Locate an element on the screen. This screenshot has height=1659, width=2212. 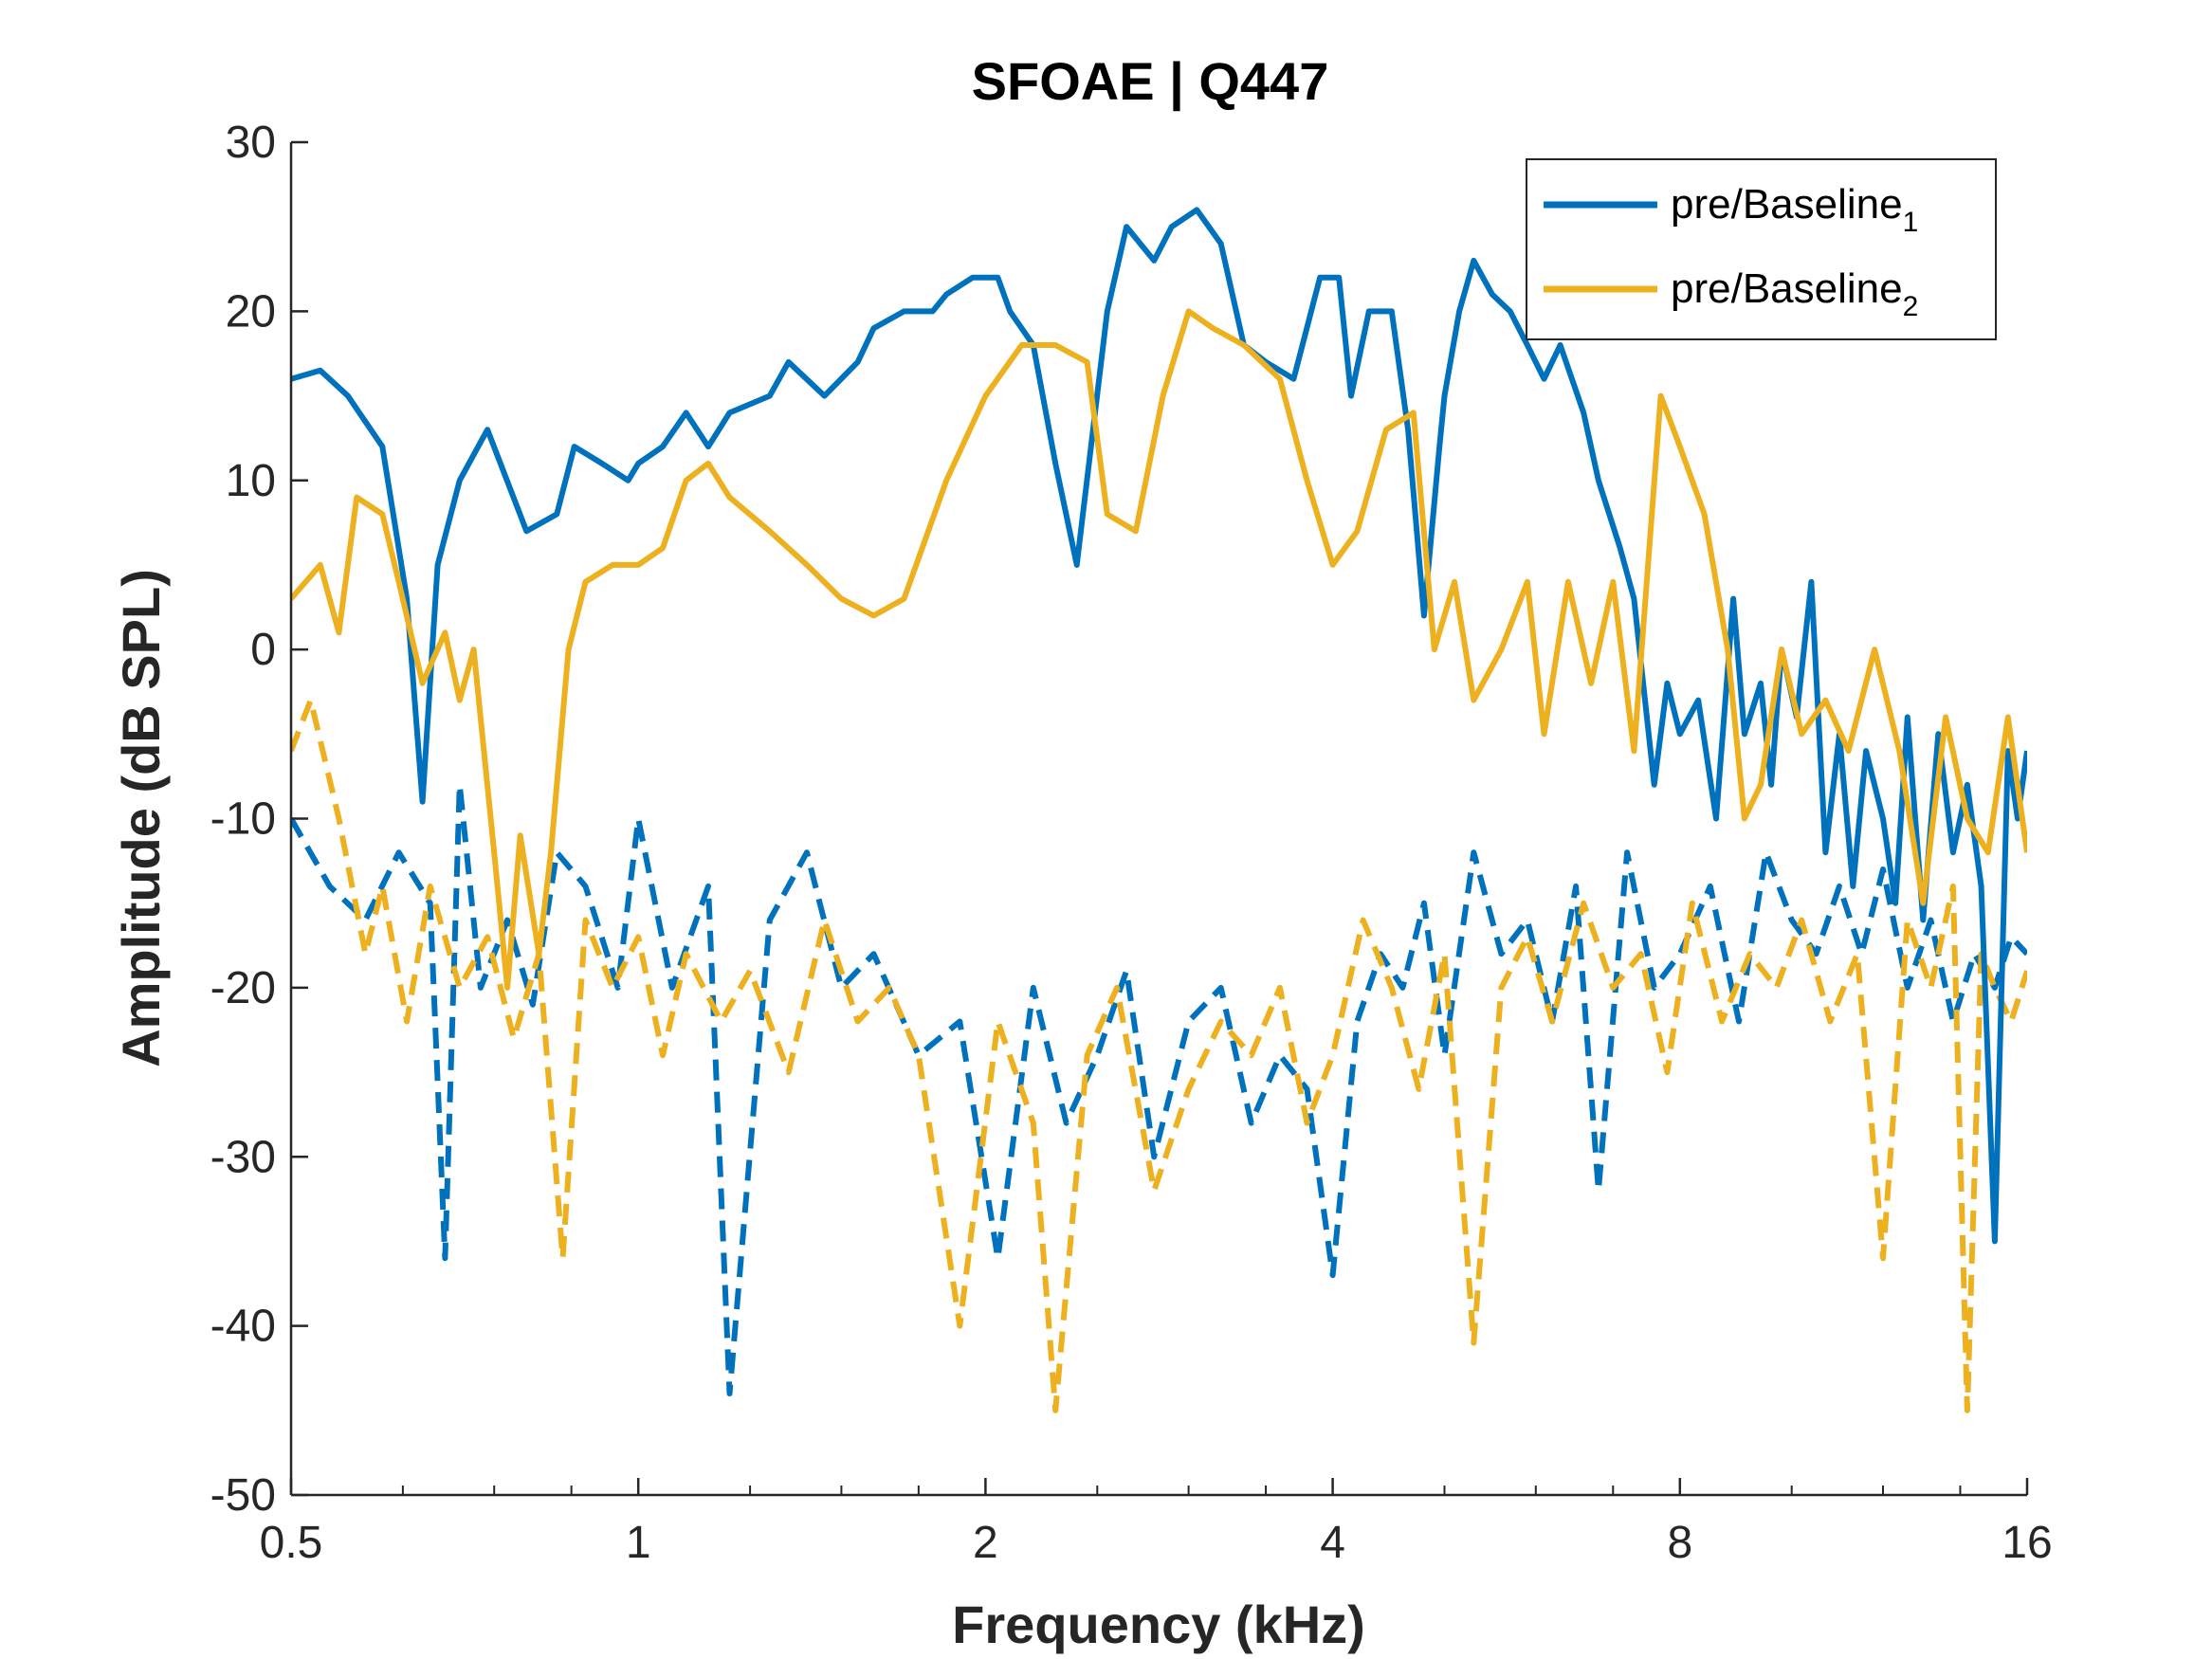
y-tick-label: 0 is located at coordinates (263, 650).